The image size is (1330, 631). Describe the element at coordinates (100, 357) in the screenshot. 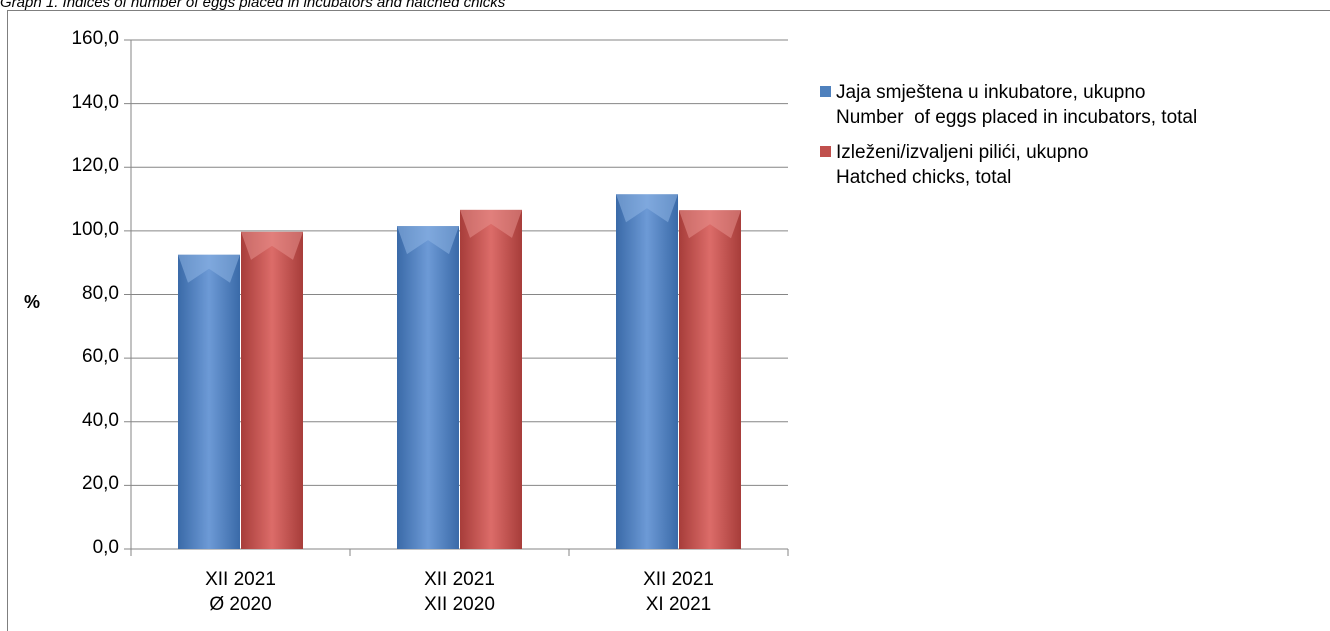

I see `y-tick-label: 60,0` at that location.